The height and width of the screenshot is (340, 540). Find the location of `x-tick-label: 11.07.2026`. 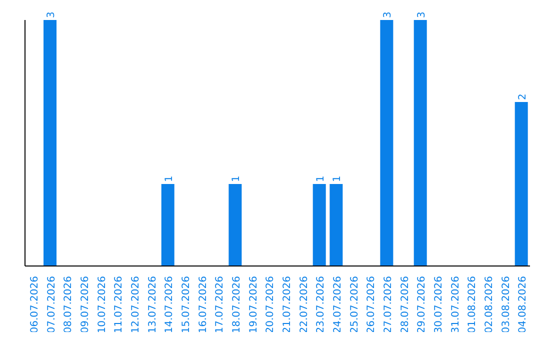

x-tick-label: 11.07.2026 is located at coordinates (119, 305).